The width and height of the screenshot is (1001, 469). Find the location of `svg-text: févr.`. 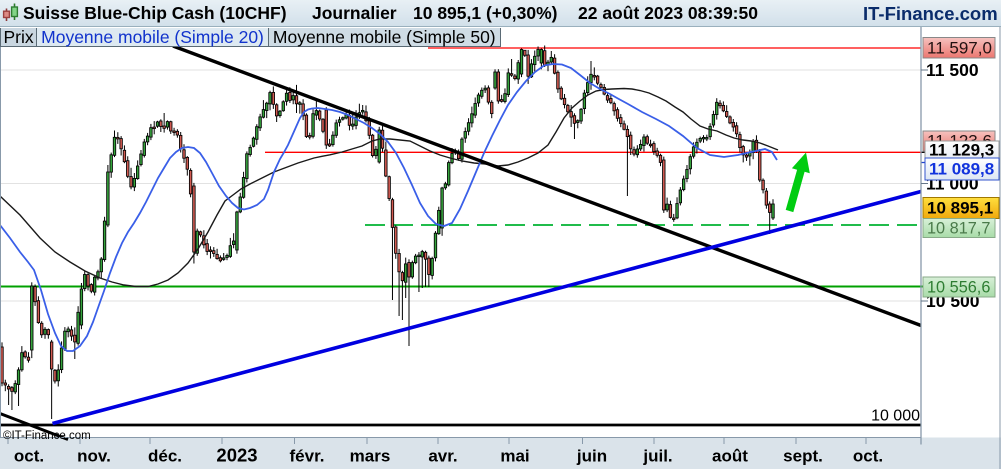

svg-text: févr. is located at coordinates (307, 456).